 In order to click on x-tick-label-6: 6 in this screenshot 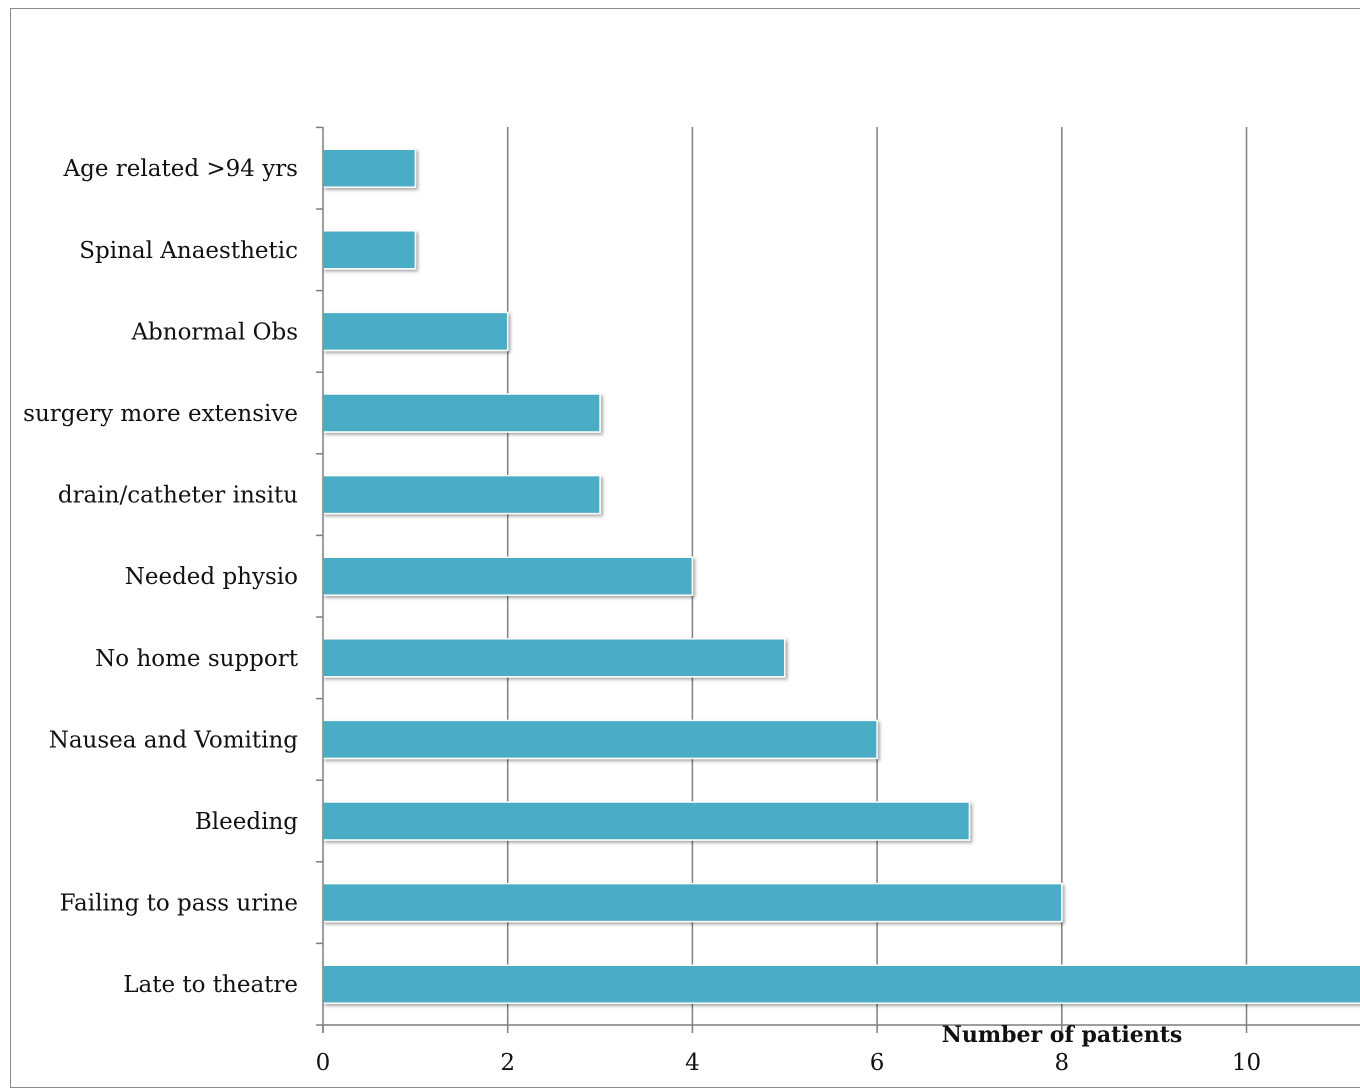, I will do `click(877, 1062)`.